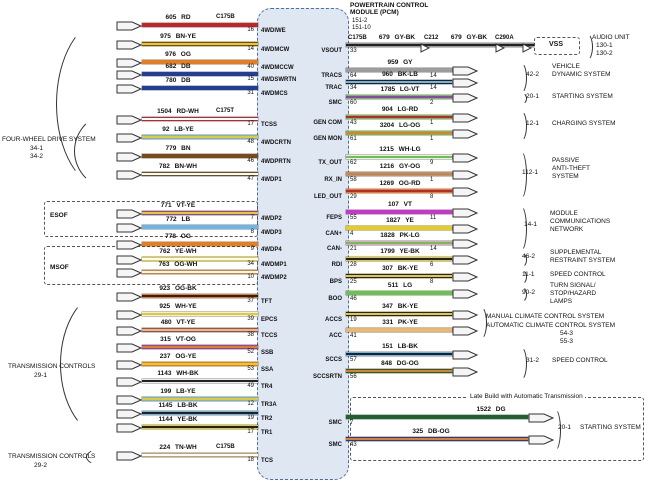 The width and height of the screenshot is (650, 485). What do you see at coordinates (334, 218) in the screenshot?
I see `pcm-pin-name: FEPS` at bounding box center [334, 218].